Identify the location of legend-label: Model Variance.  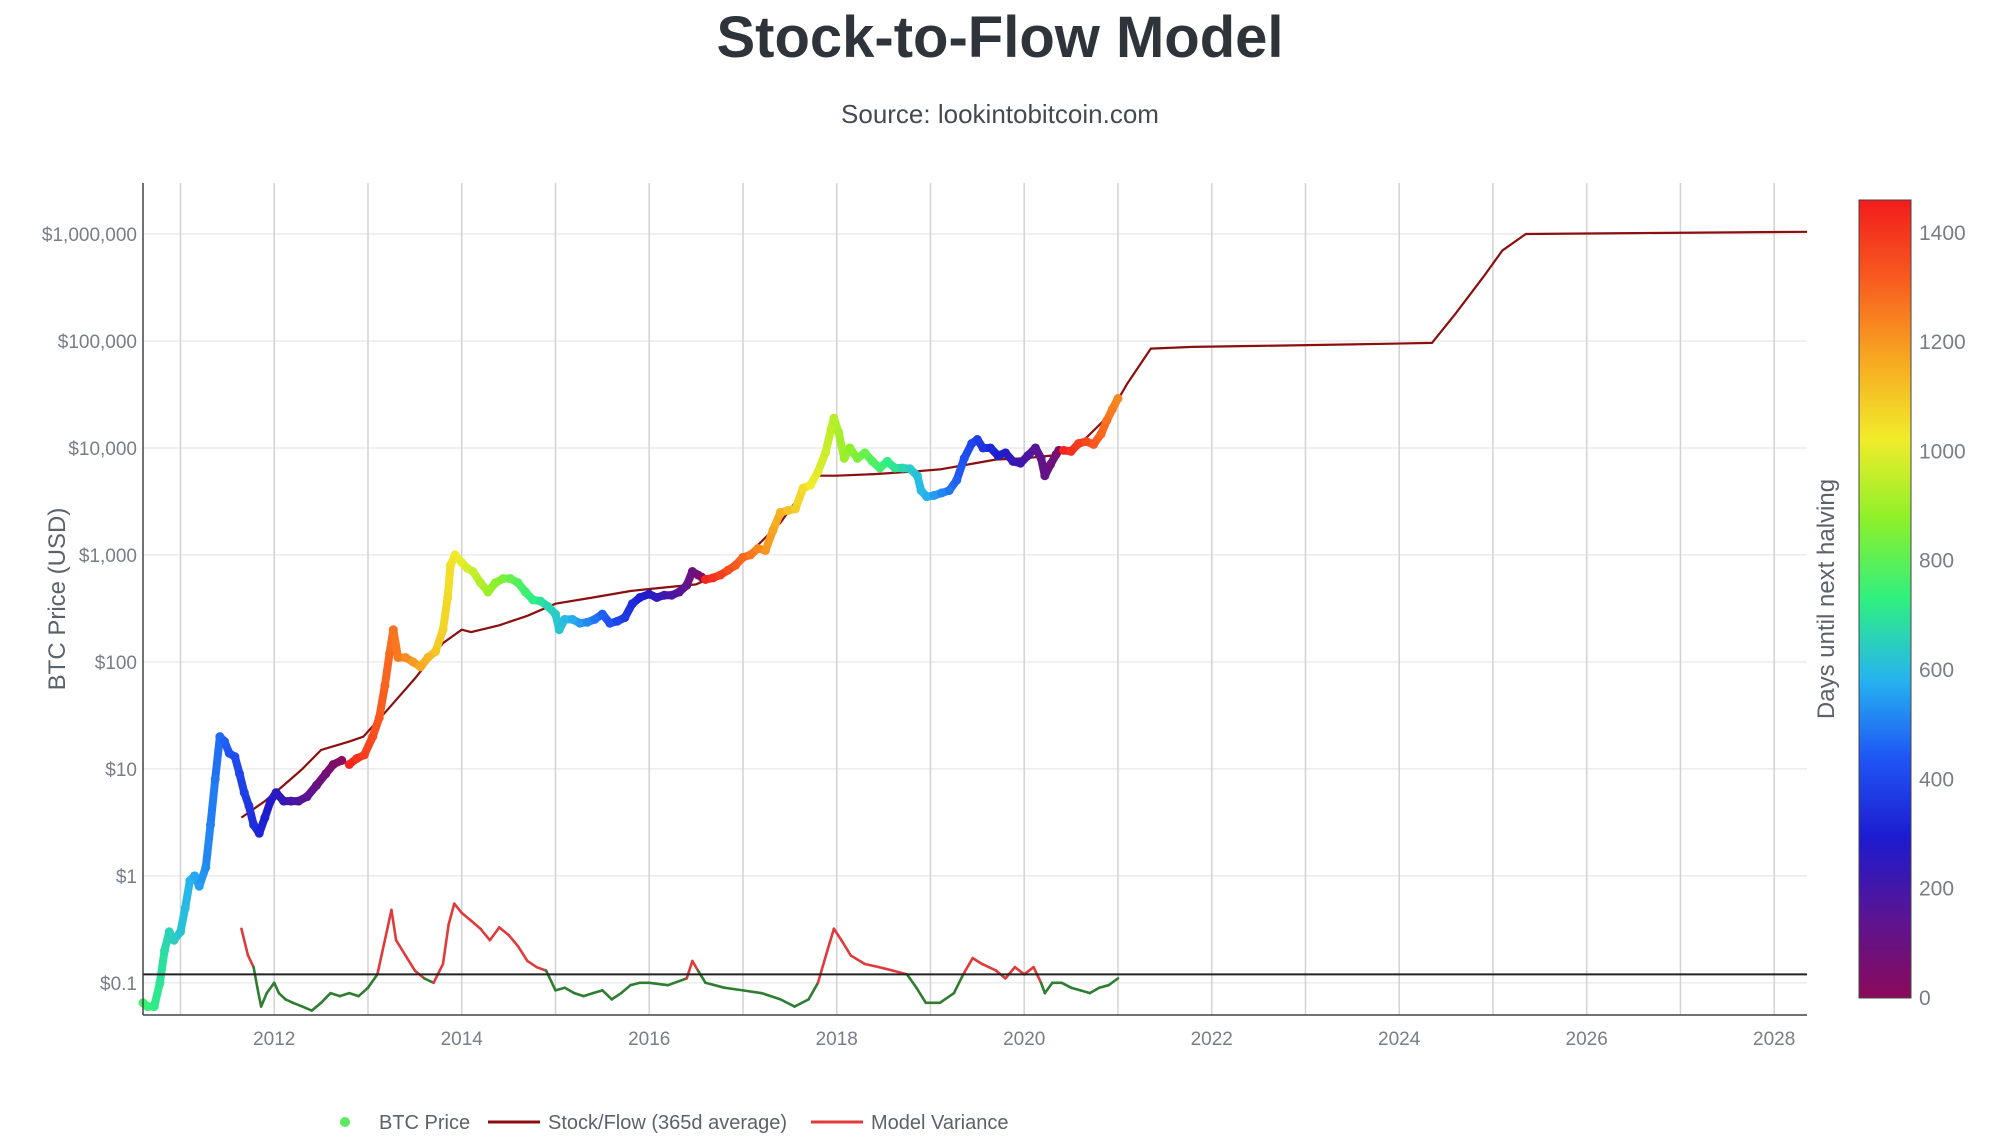
(939, 1123).